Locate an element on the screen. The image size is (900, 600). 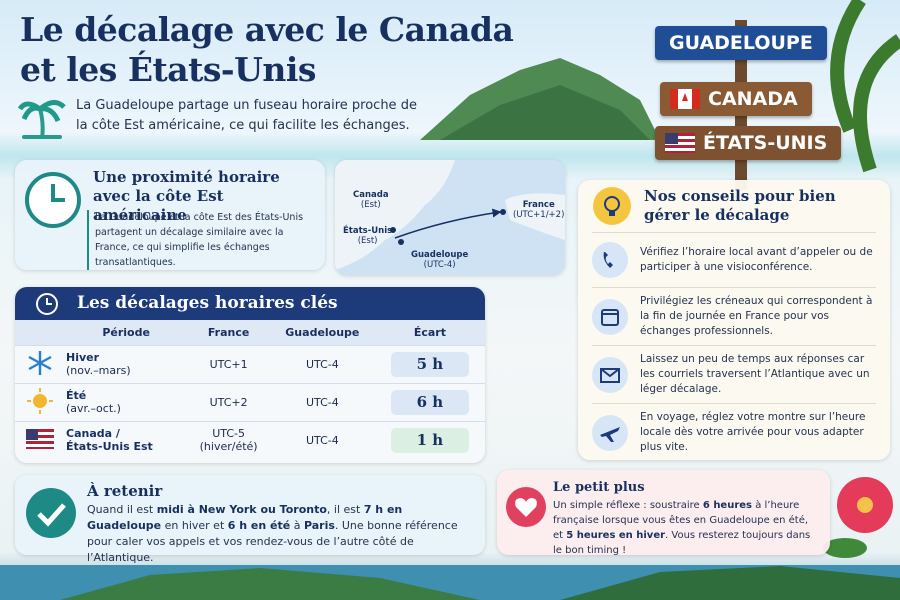
period-cell: Hiver (nov.–mars) is located at coordinates (126, 363).